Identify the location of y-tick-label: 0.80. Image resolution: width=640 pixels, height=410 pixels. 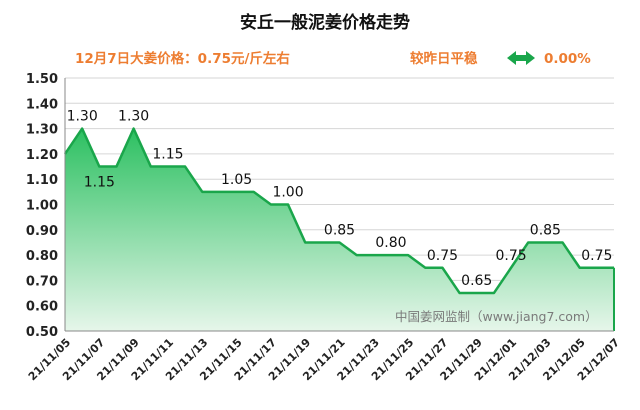
(42, 256).